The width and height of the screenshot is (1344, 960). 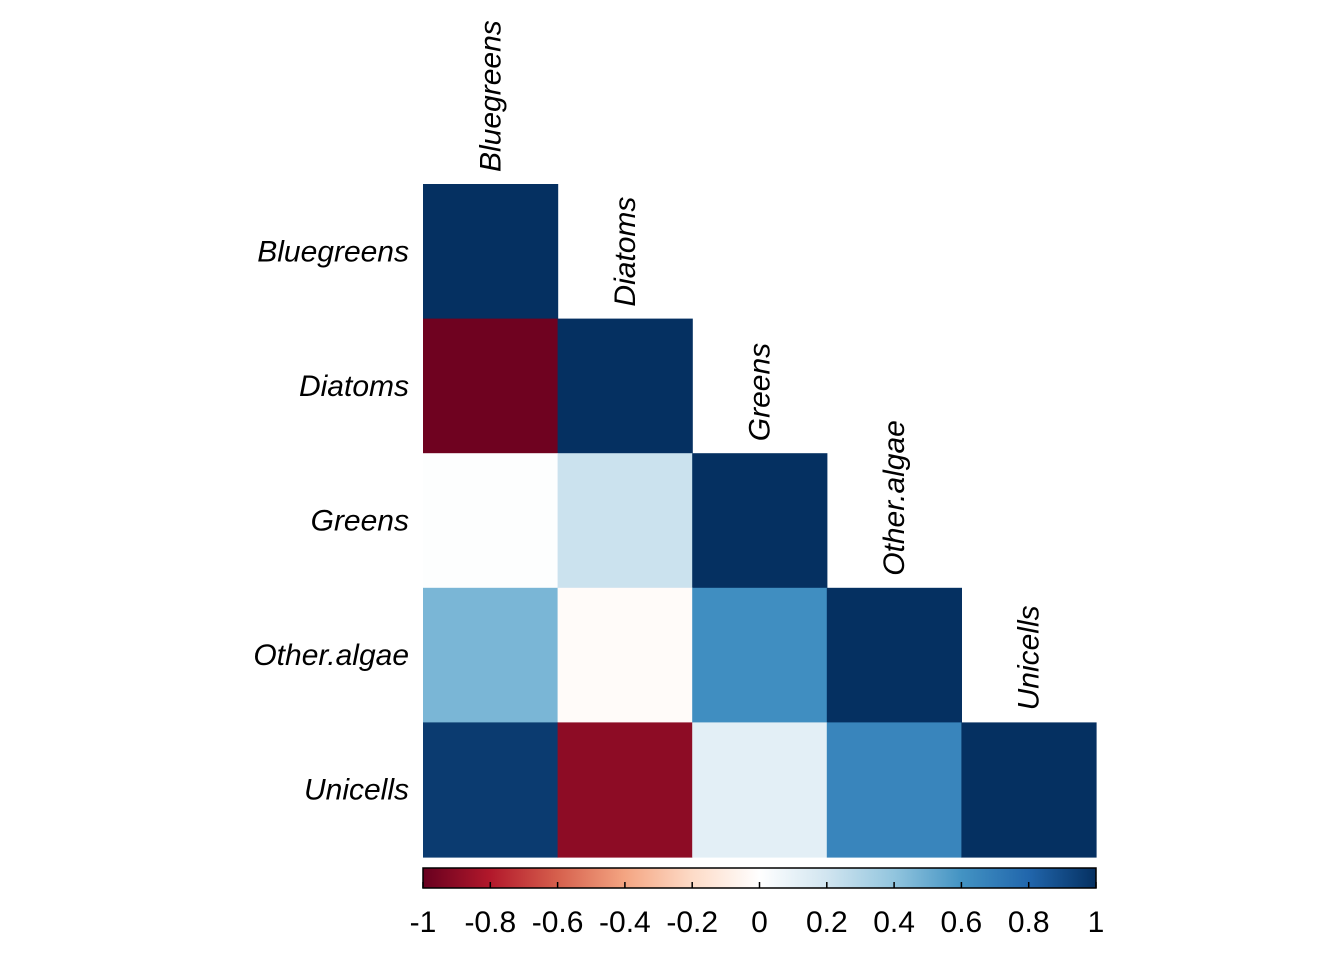 What do you see at coordinates (1096, 922) in the screenshot?
I see `colorbar-tick-label: 1` at bounding box center [1096, 922].